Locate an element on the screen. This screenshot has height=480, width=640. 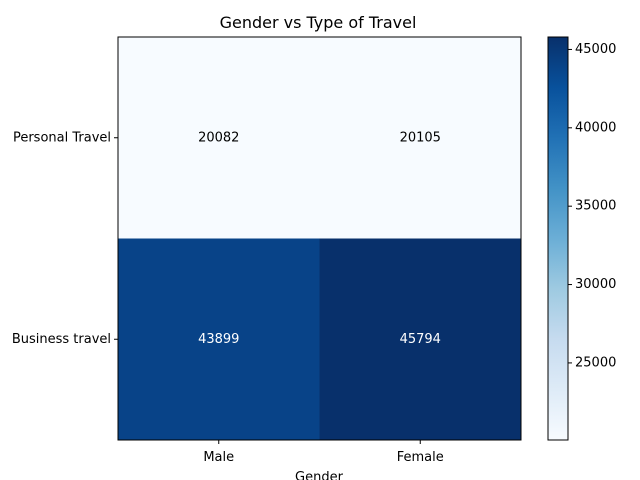
cell-value-label: 45794 is located at coordinates (420, 339).